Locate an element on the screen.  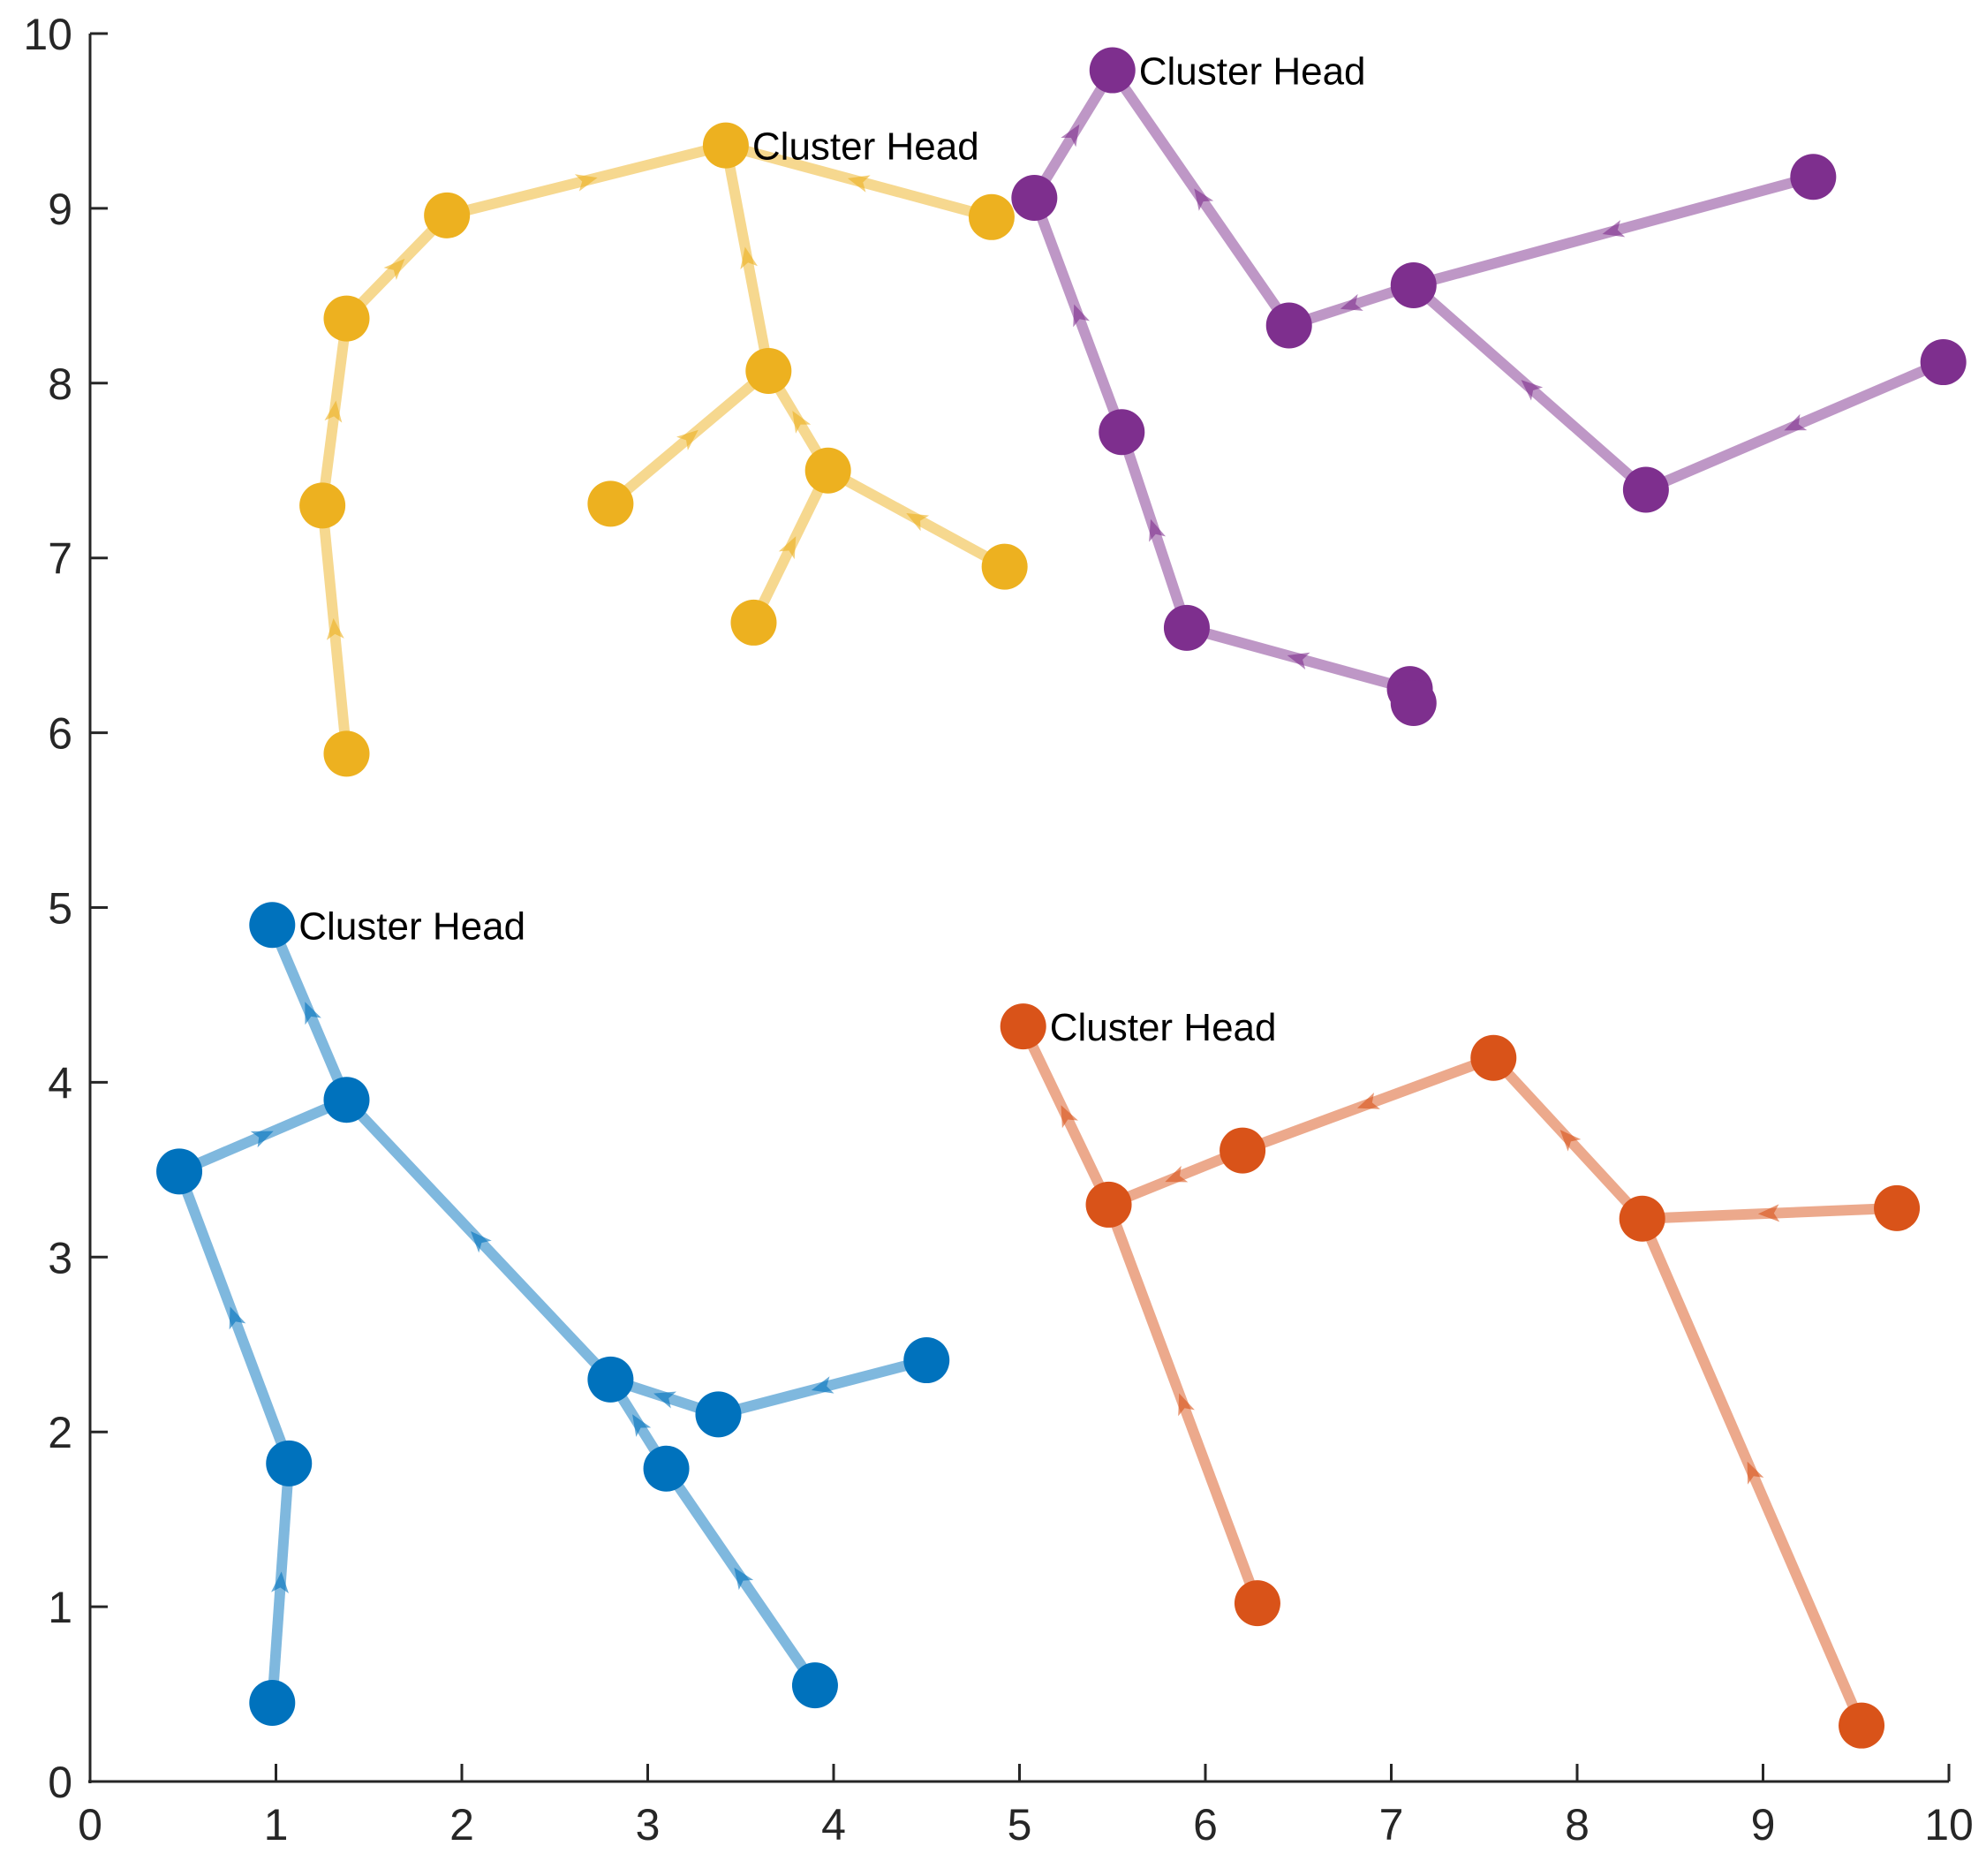
y-tick-label: 2 is located at coordinates (60, 1432).